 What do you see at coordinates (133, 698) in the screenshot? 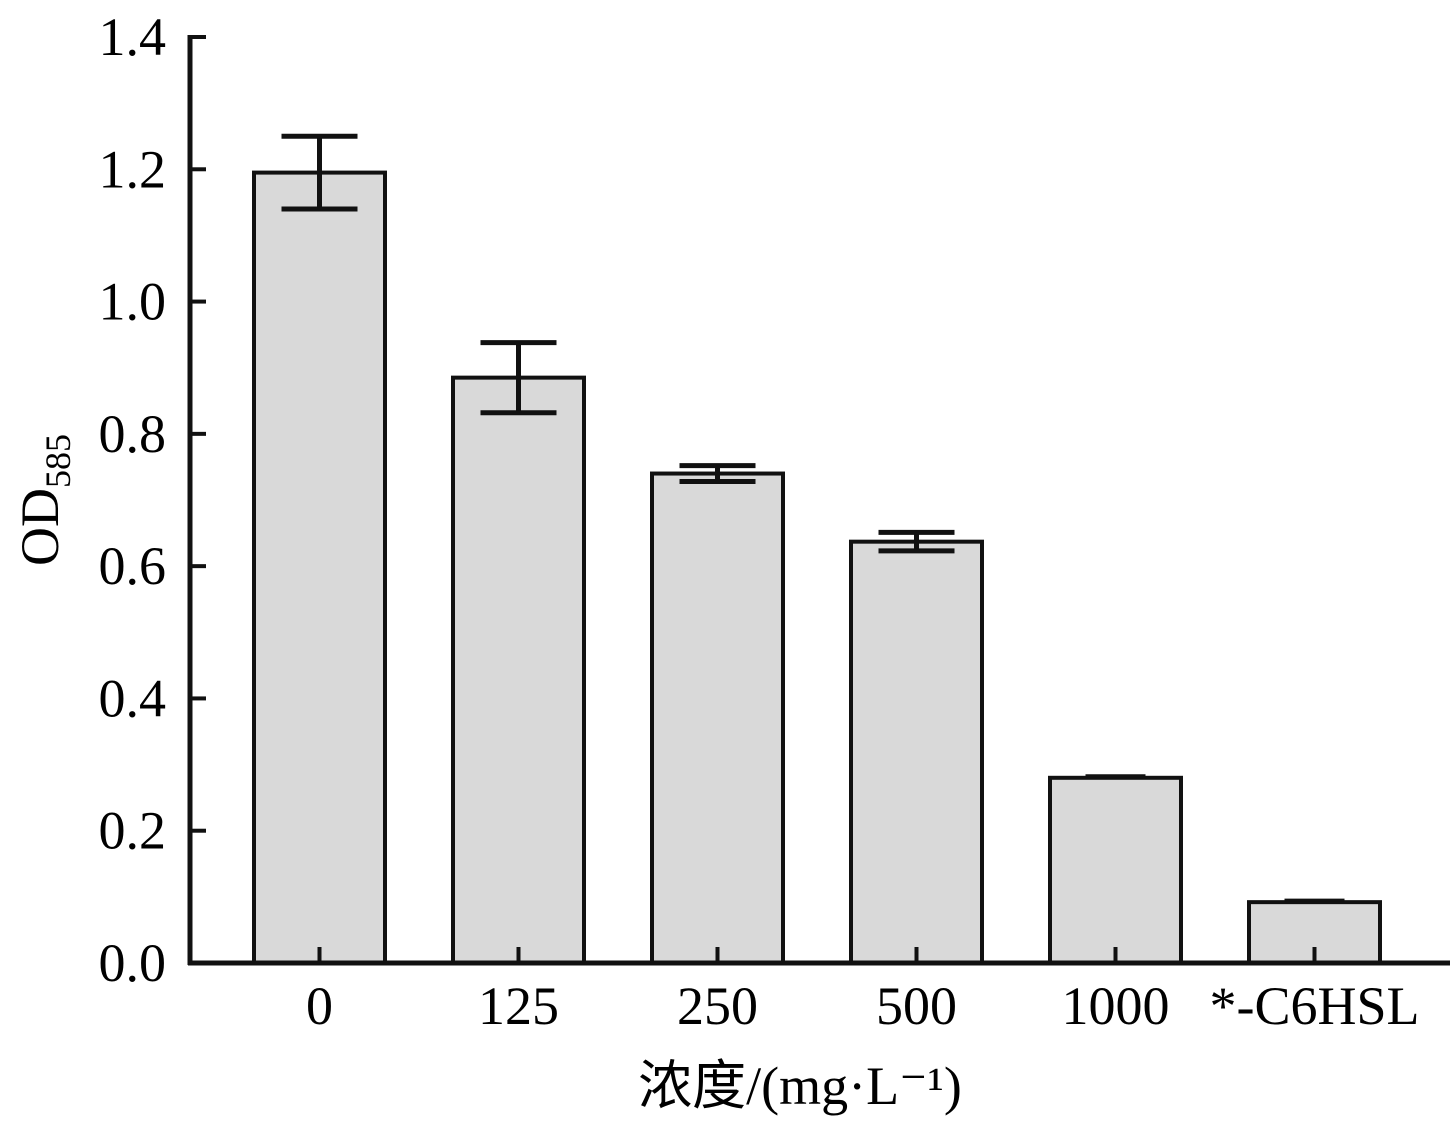
I see `y-tick-label: 0.4` at bounding box center [133, 698].